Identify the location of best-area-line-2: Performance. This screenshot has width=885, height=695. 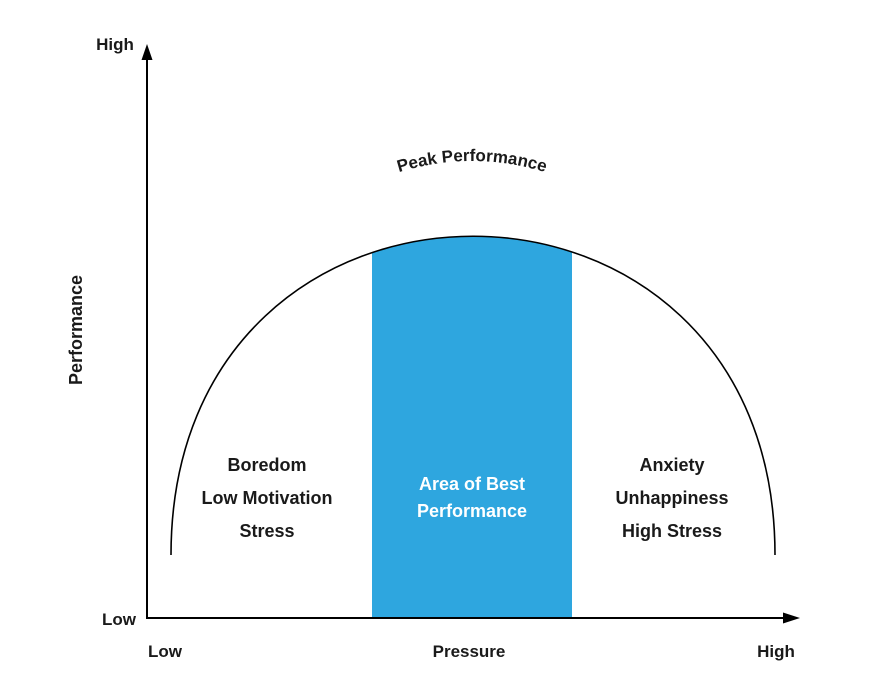
(472, 511).